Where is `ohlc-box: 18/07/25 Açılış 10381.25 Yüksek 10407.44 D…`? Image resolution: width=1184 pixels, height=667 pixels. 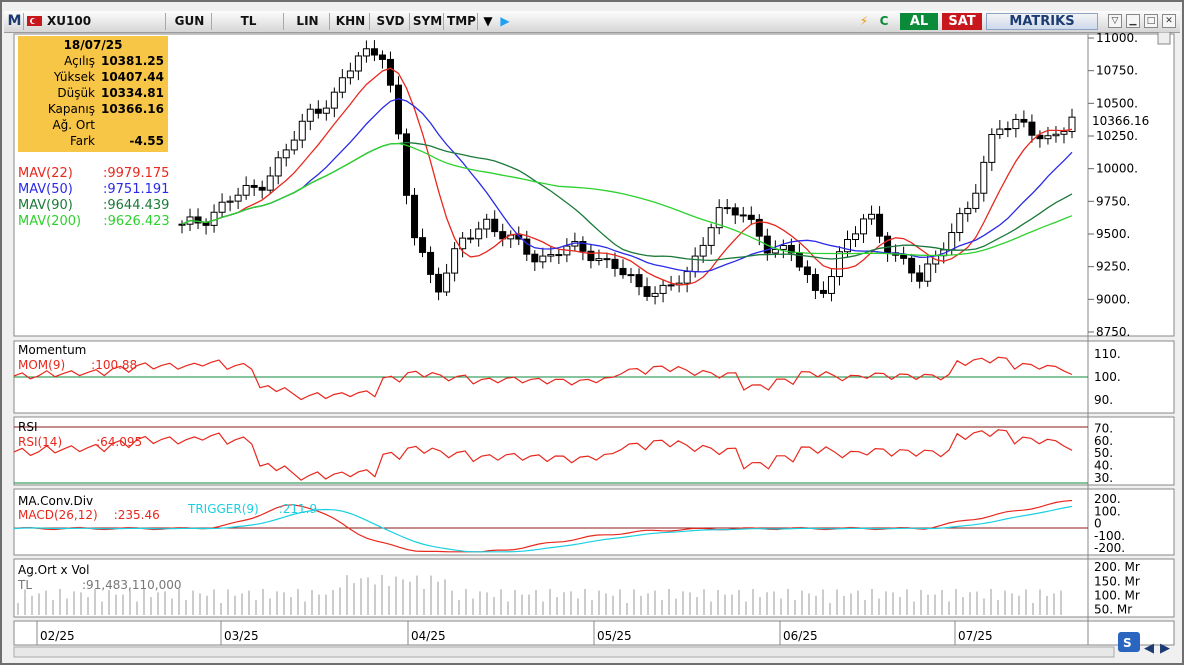
ohlc-box: 18/07/25 Açılış 10381.25 Yüksek 10407.44 D… is located at coordinates (93, 94).